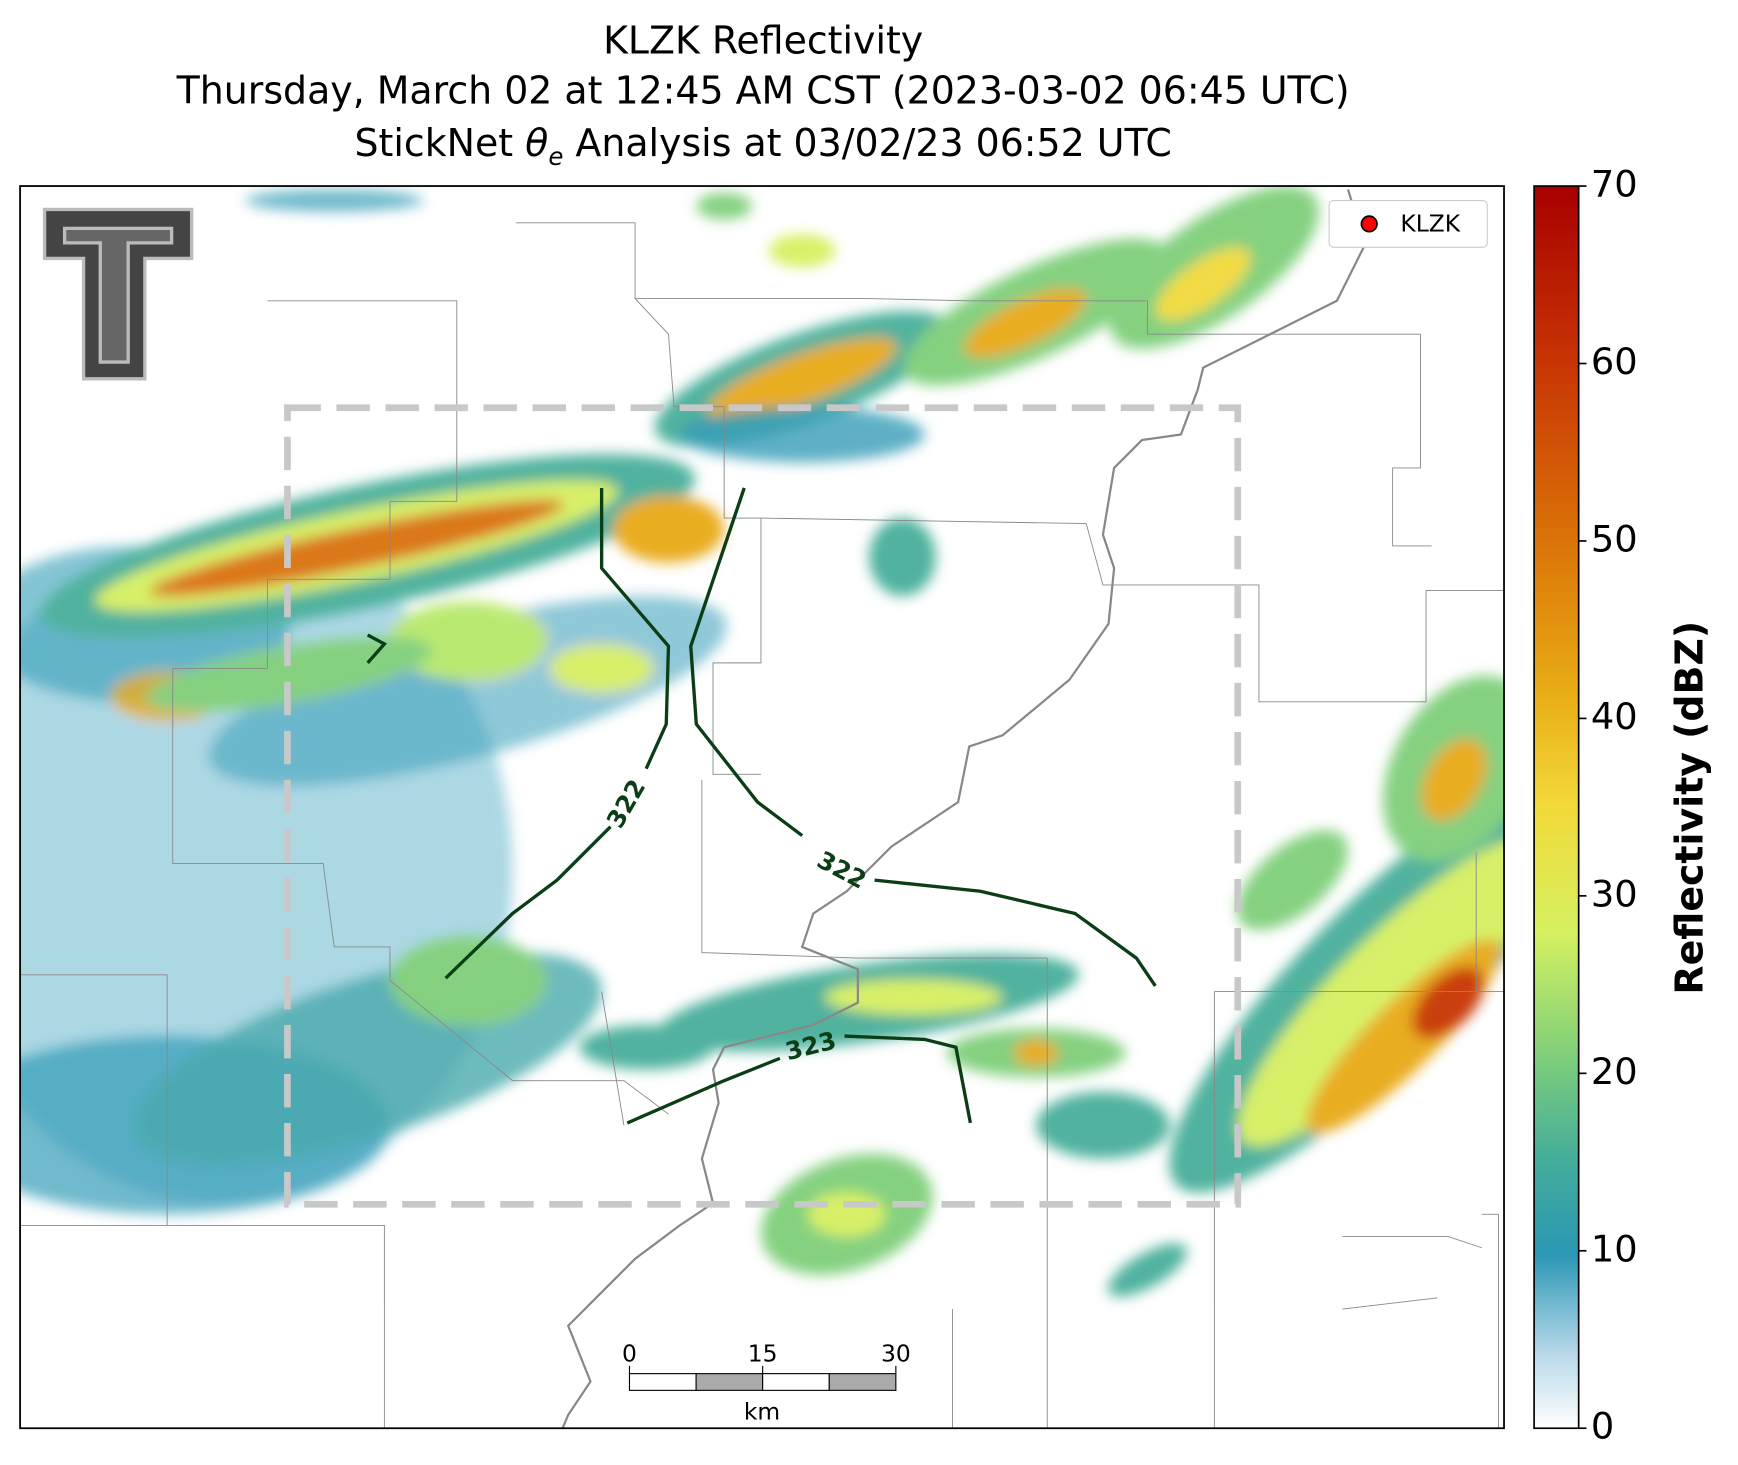 The height and width of the screenshot is (1465, 1738). Describe the element at coordinates (1430, 224) in the screenshot. I see `legend-label: KLZK` at that location.